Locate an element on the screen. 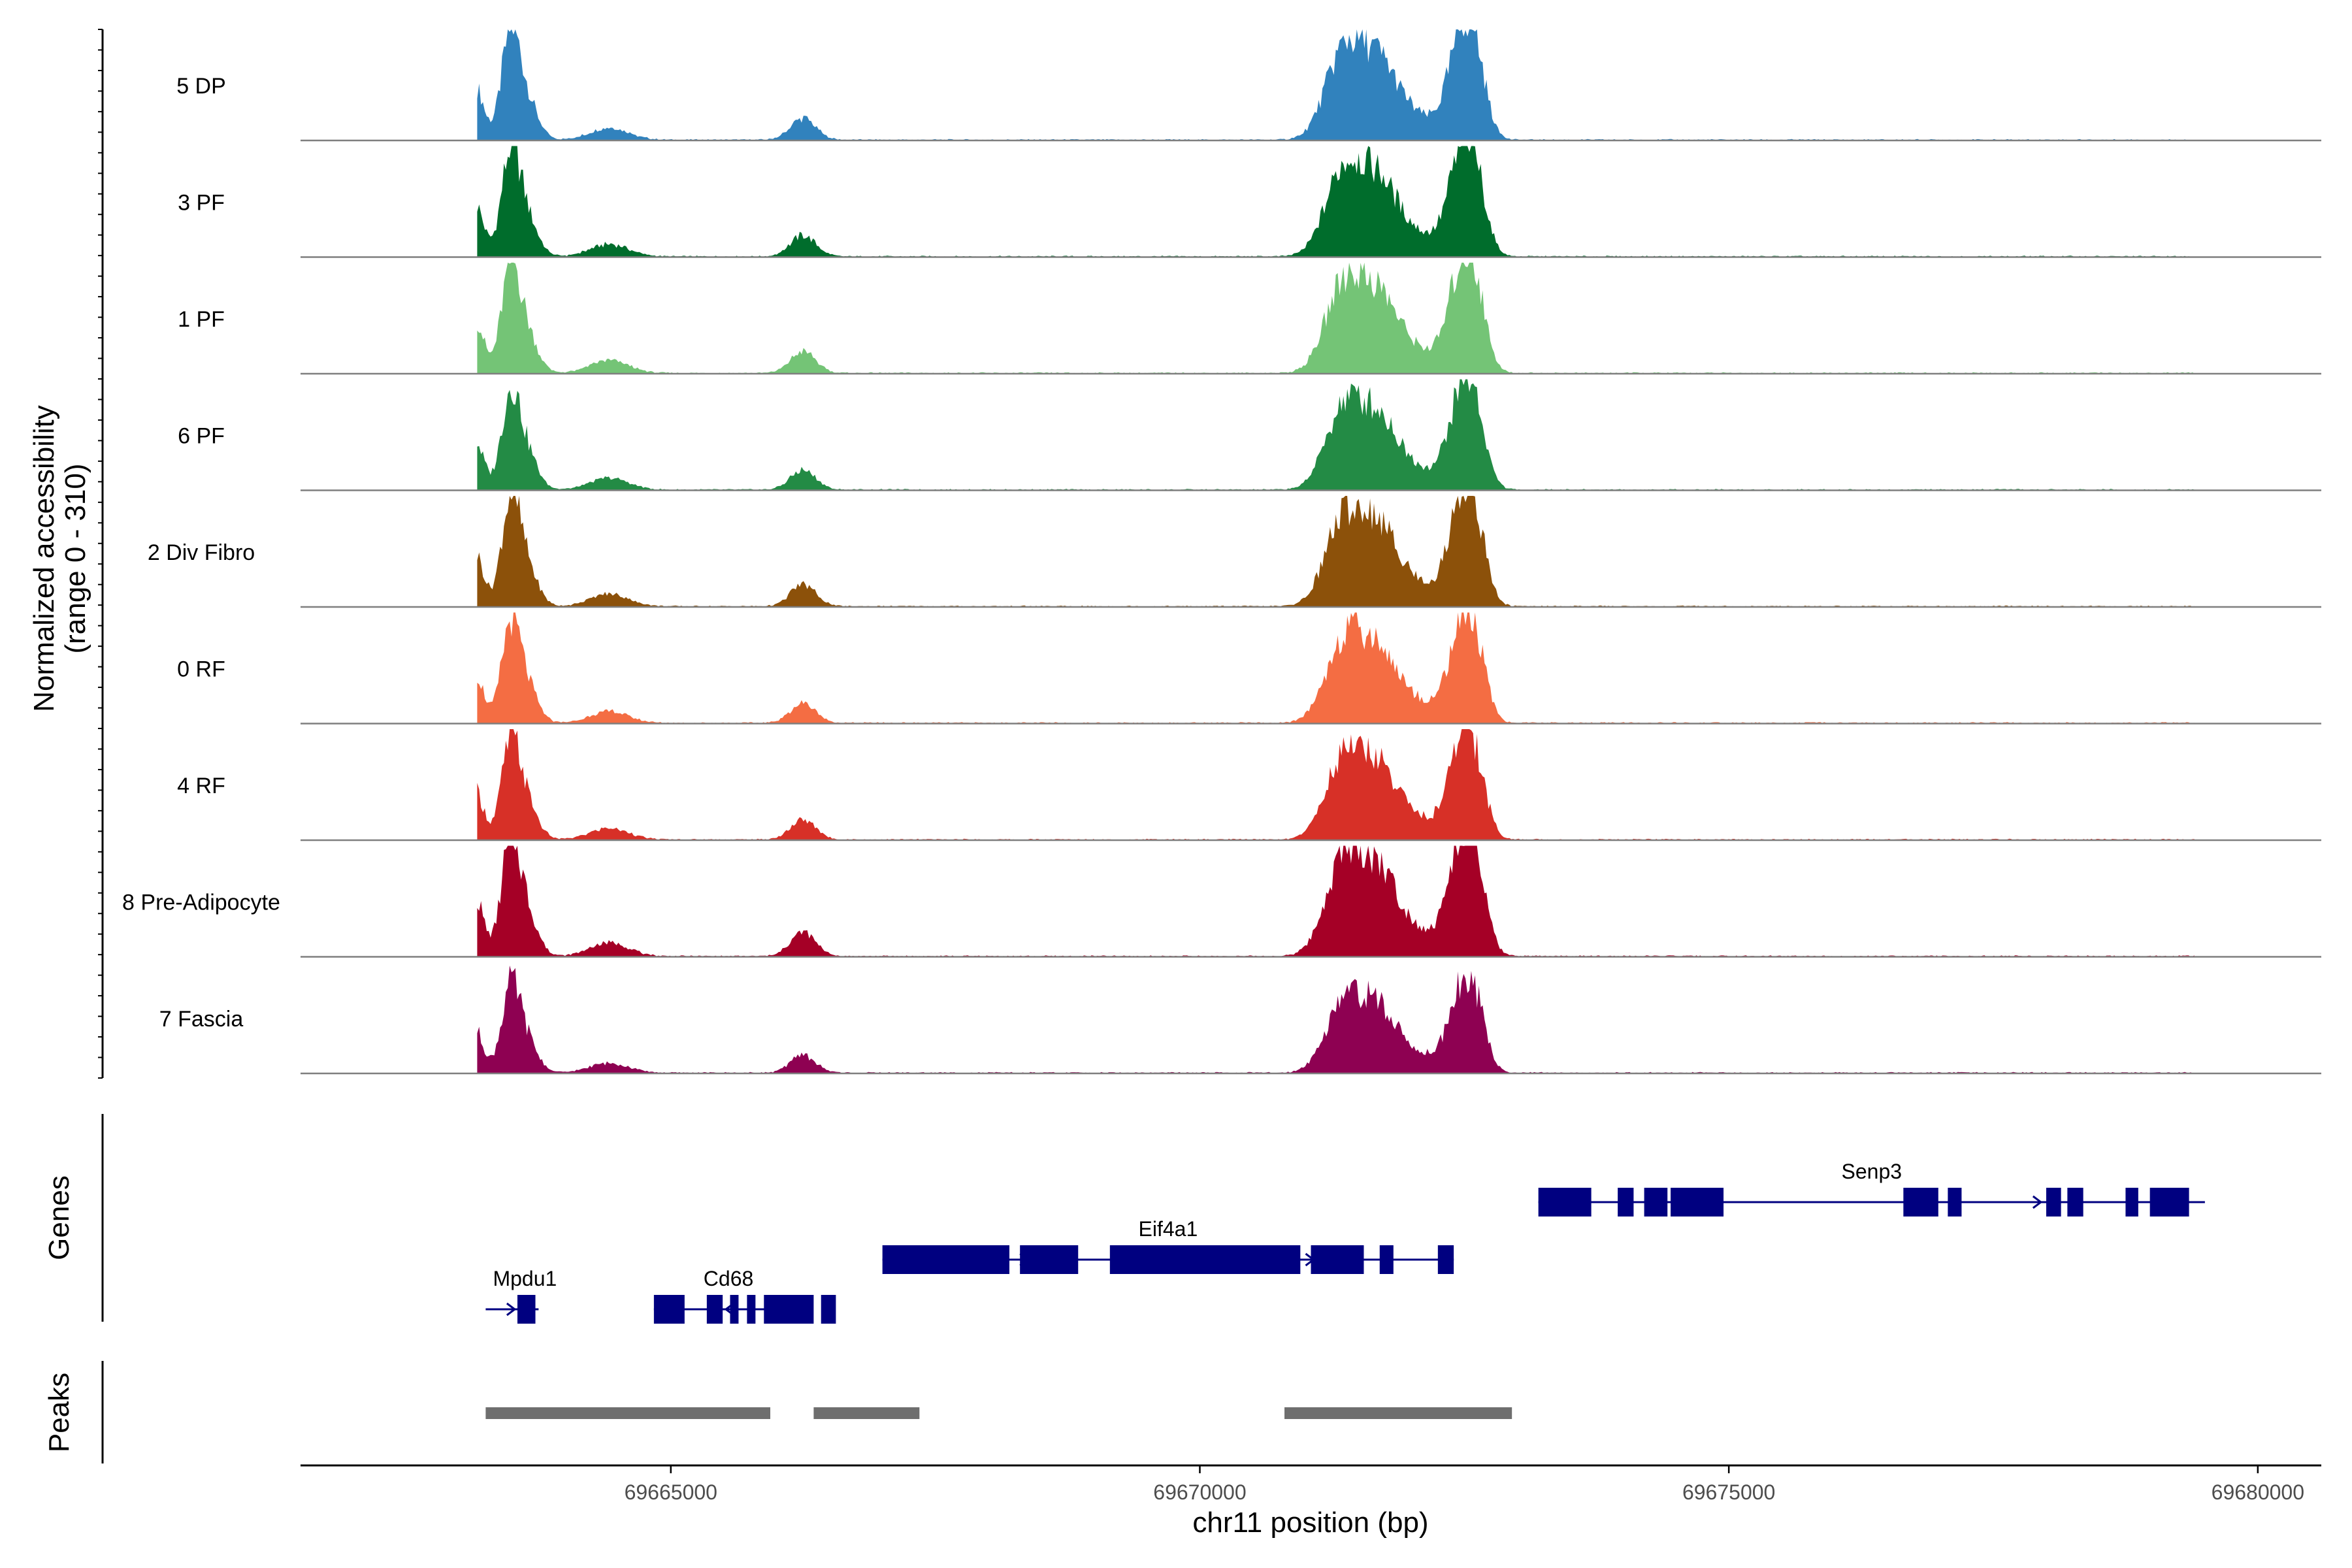 The width and height of the screenshot is (2352, 1568). gene-label: Cd68 is located at coordinates (729, 1278).